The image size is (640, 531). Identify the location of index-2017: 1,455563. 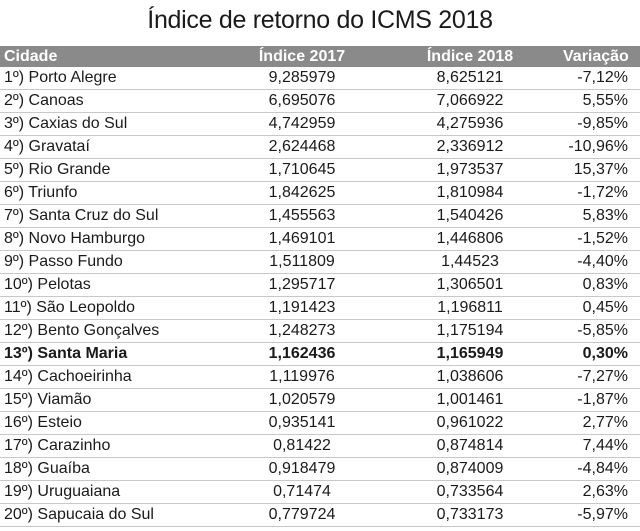
(302, 216).